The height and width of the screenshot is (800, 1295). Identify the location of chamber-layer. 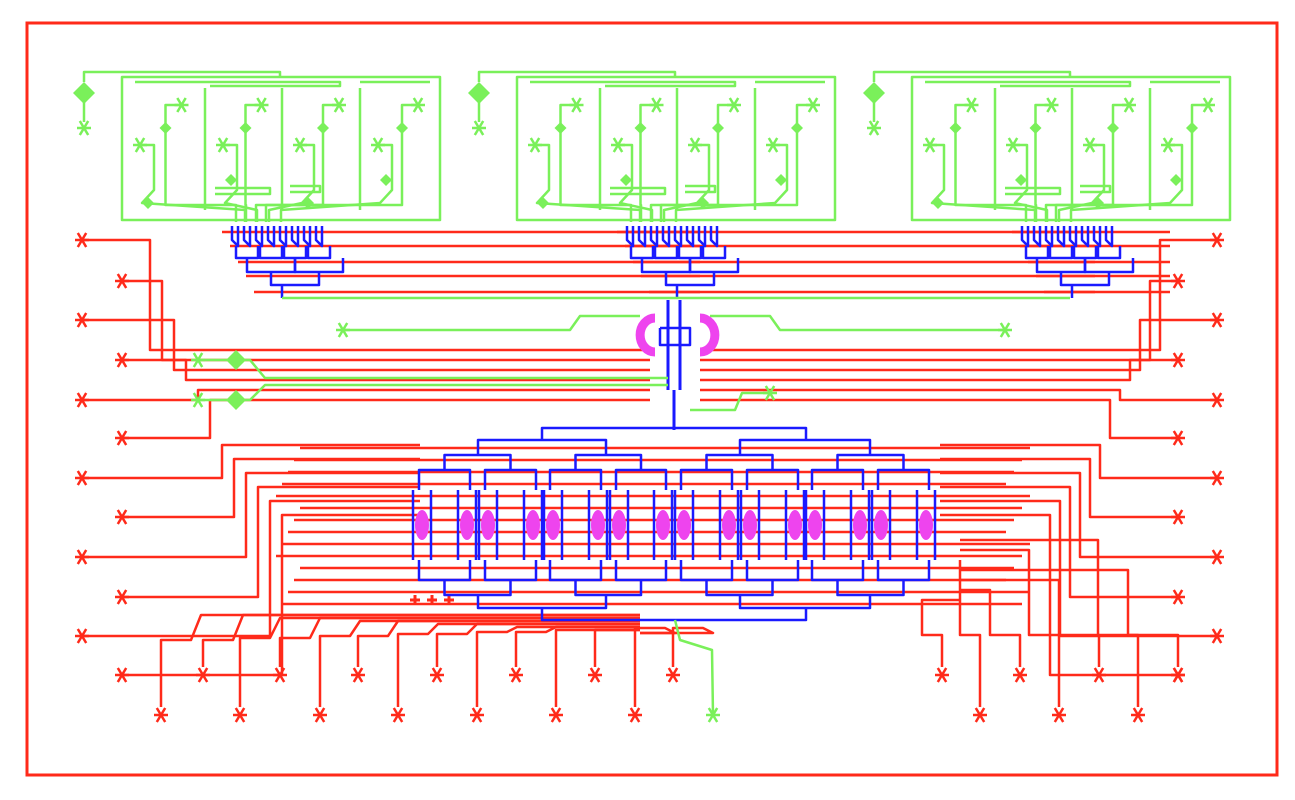
(674, 426).